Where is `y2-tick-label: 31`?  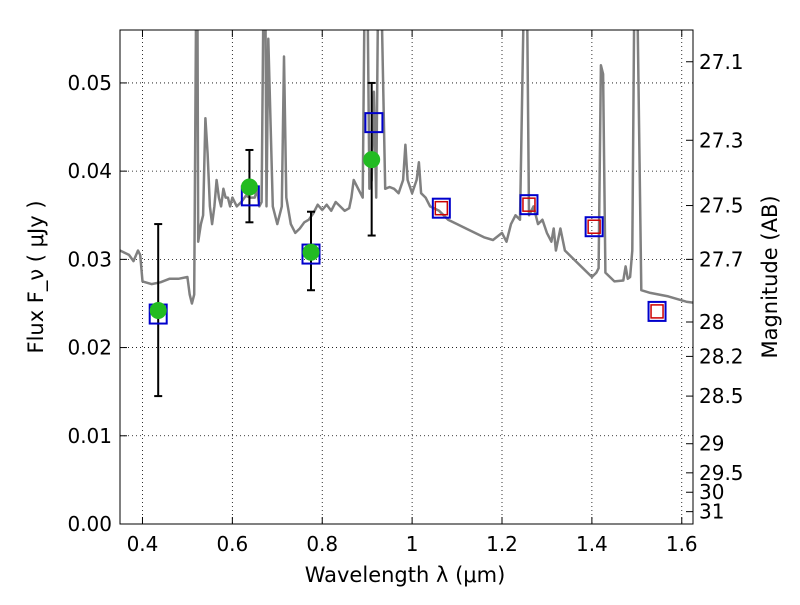
y2-tick-label: 31 is located at coordinates (711, 512).